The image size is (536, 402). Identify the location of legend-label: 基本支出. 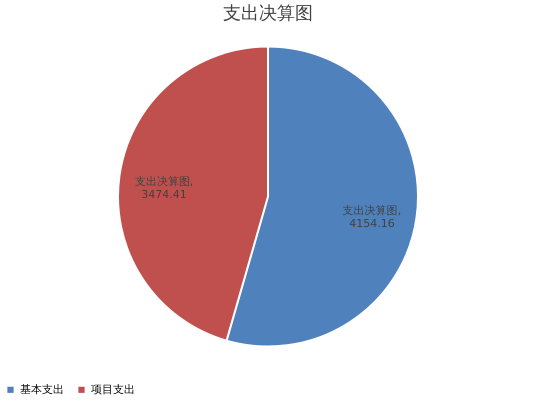
(42, 389).